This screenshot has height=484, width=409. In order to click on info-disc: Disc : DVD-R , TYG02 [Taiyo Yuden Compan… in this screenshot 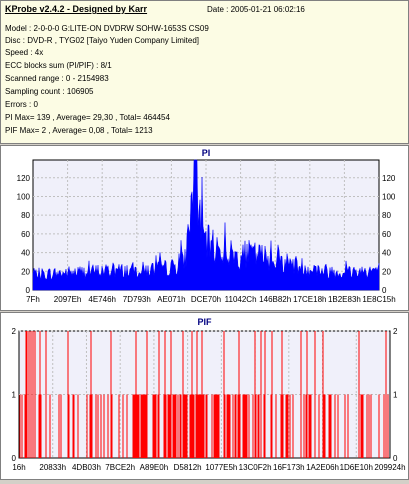, I will do `click(102, 40)`.